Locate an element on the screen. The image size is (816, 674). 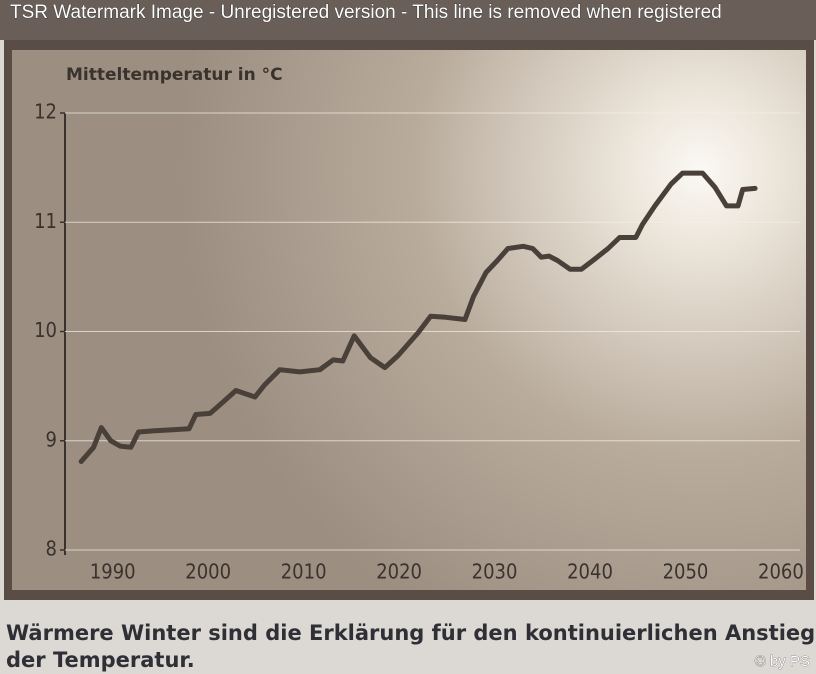
x-tick-label: 2030 is located at coordinates (495, 572).